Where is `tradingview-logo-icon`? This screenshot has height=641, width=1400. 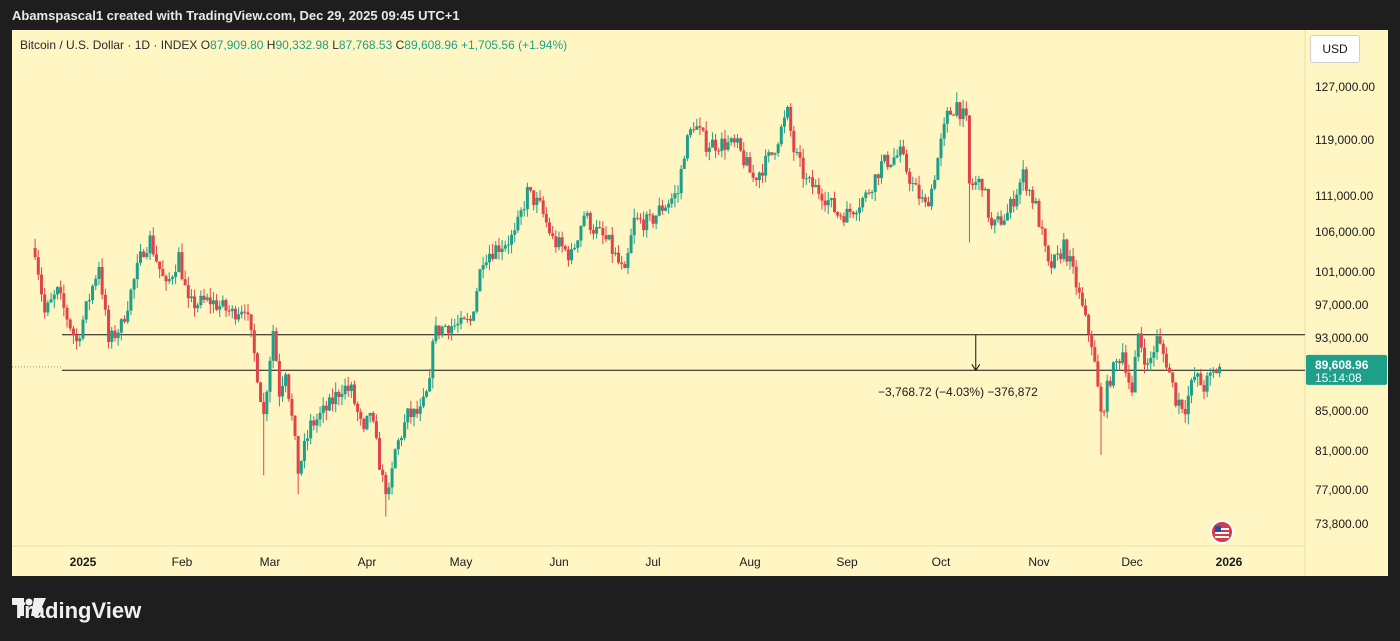
tradingview-logo-icon is located at coordinates (29, 607).